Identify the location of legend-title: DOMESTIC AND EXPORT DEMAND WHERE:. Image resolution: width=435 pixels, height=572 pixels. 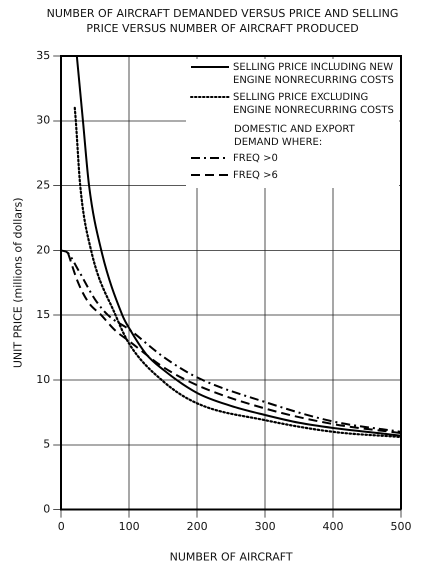
(295, 136).